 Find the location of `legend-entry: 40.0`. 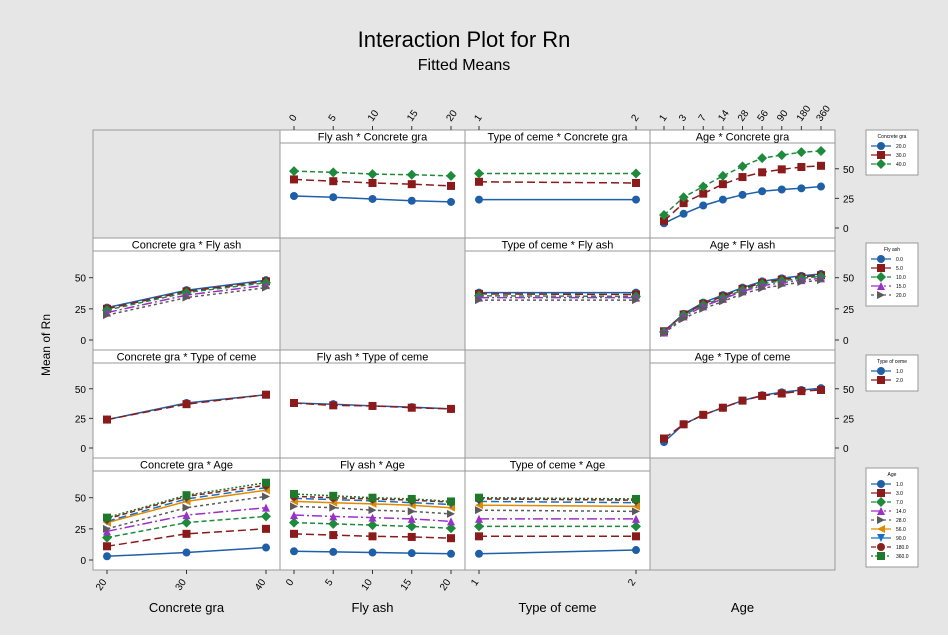

legend-entry: 40.0 is located at coordinates (901, 165).